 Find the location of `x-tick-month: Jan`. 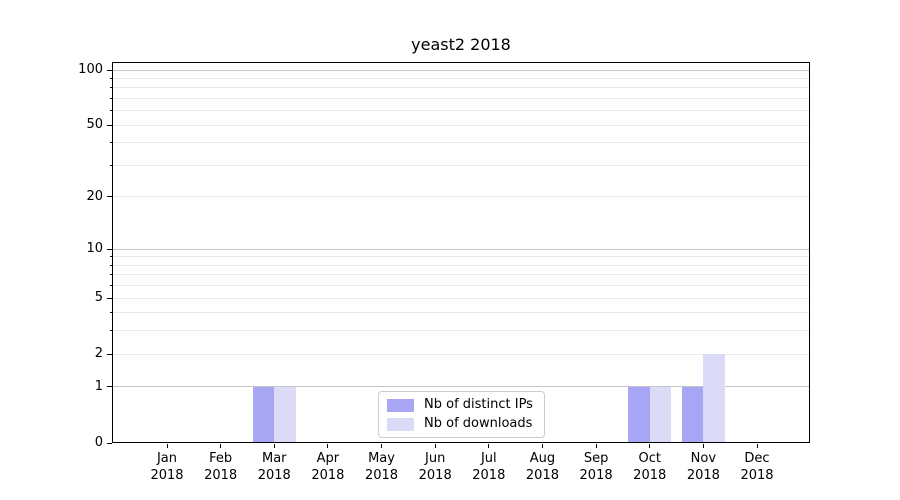

x-tick-month: Jan is located at coordinates (167, 458).